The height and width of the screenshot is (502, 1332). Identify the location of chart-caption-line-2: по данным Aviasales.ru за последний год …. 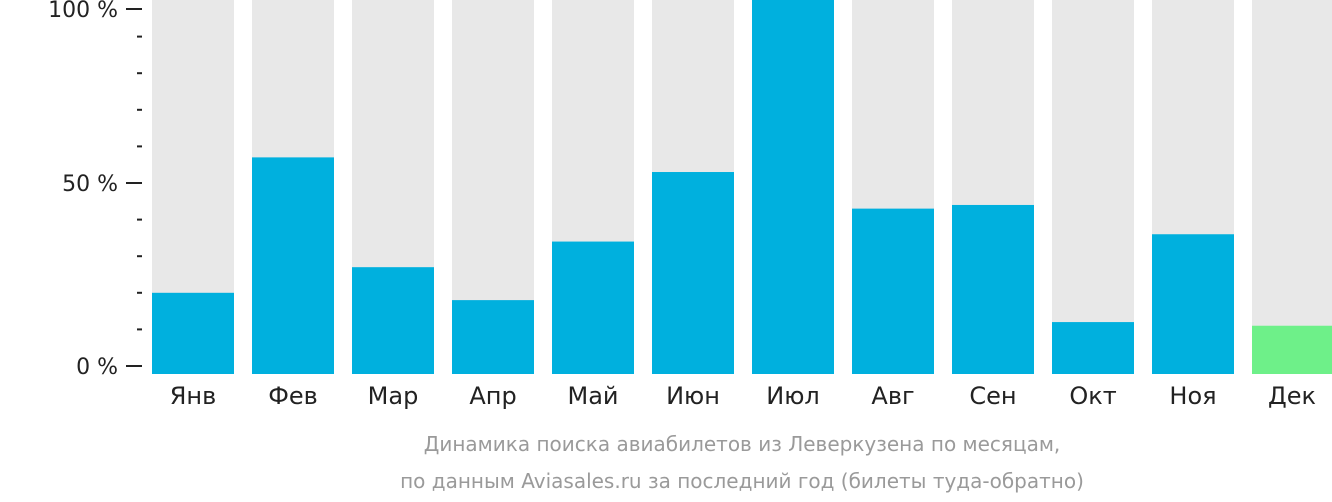
(742, 481).